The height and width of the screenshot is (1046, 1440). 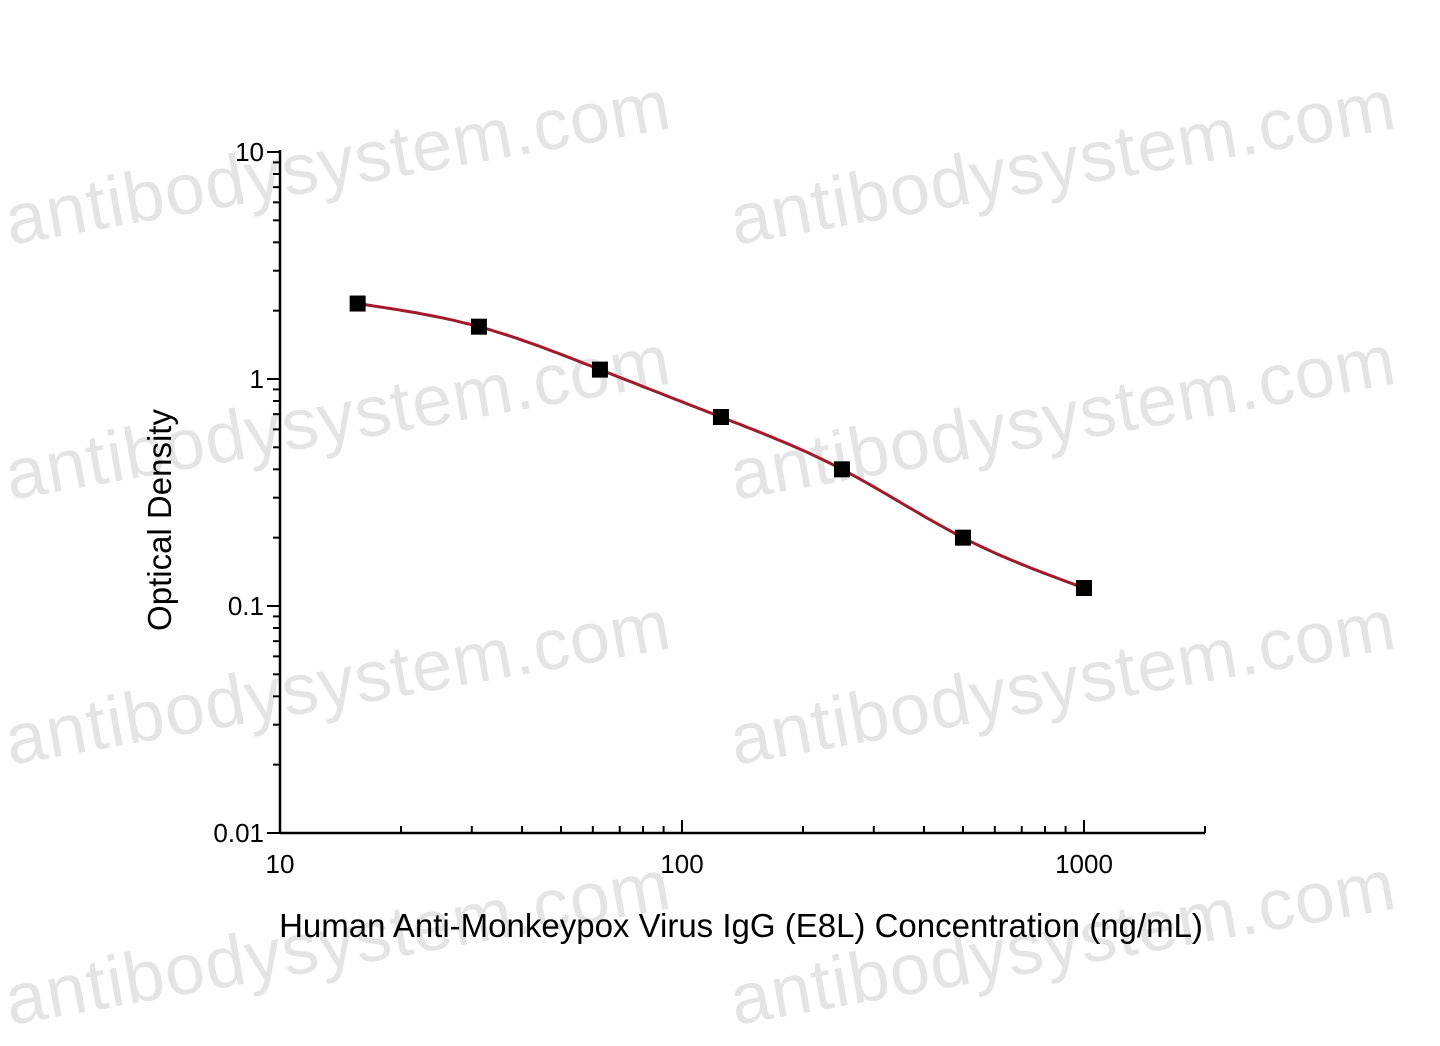 I want to click on y-axis-title: Optical Density, so click(x=159, y=520).